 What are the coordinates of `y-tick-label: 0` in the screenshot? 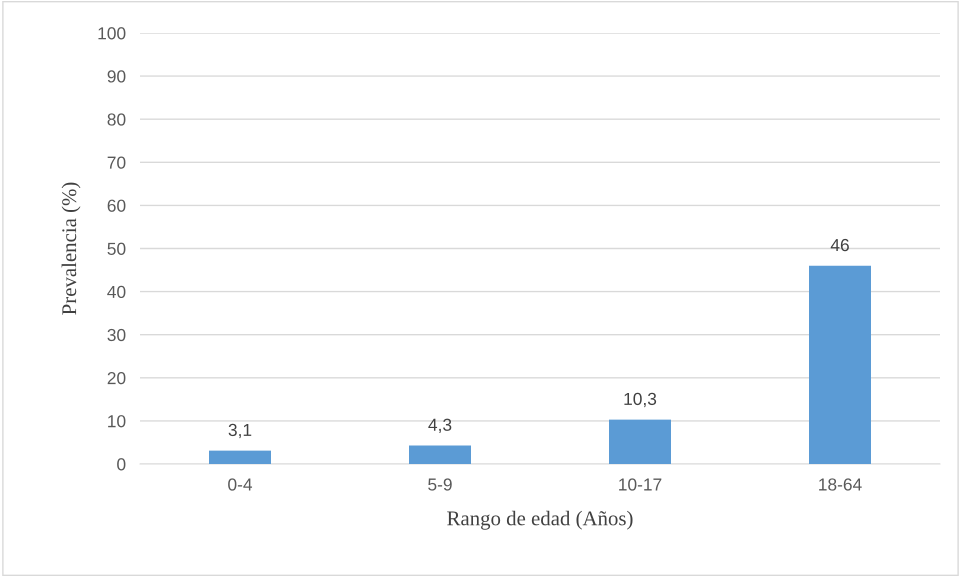 It's located at (121, 464).